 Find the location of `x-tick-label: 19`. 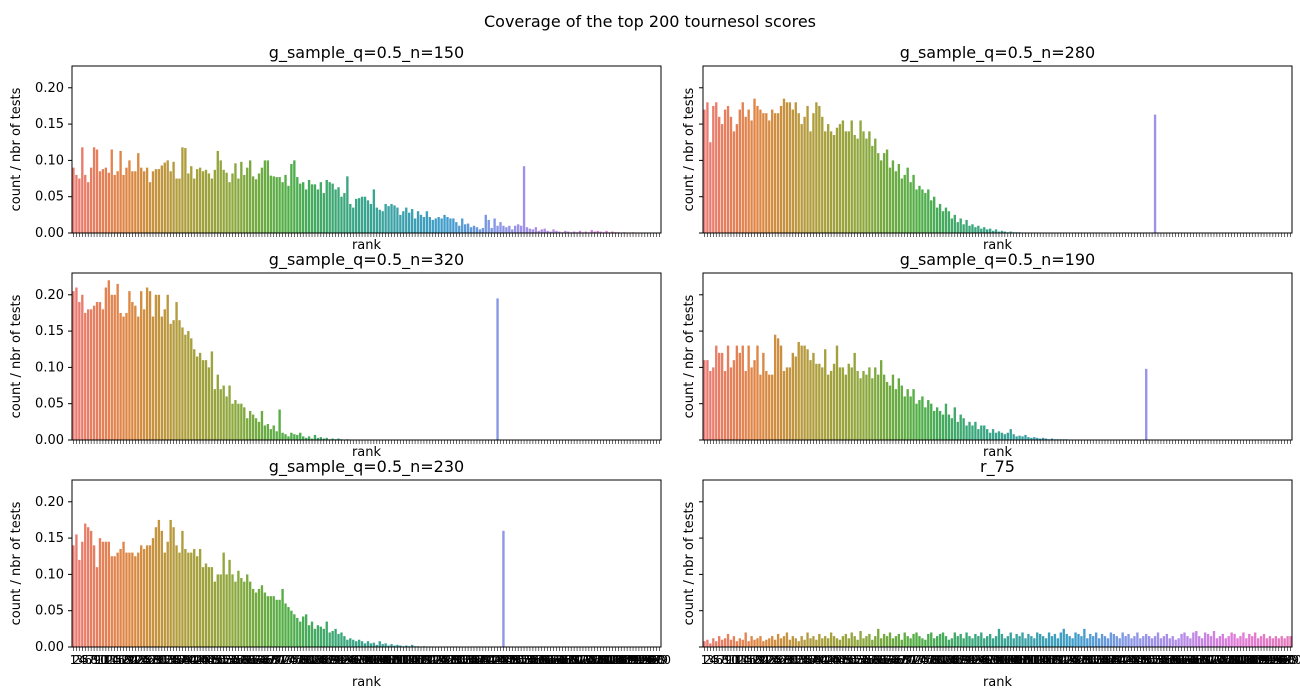

x-tick-label: 19 is located at coordinates (126, 660).